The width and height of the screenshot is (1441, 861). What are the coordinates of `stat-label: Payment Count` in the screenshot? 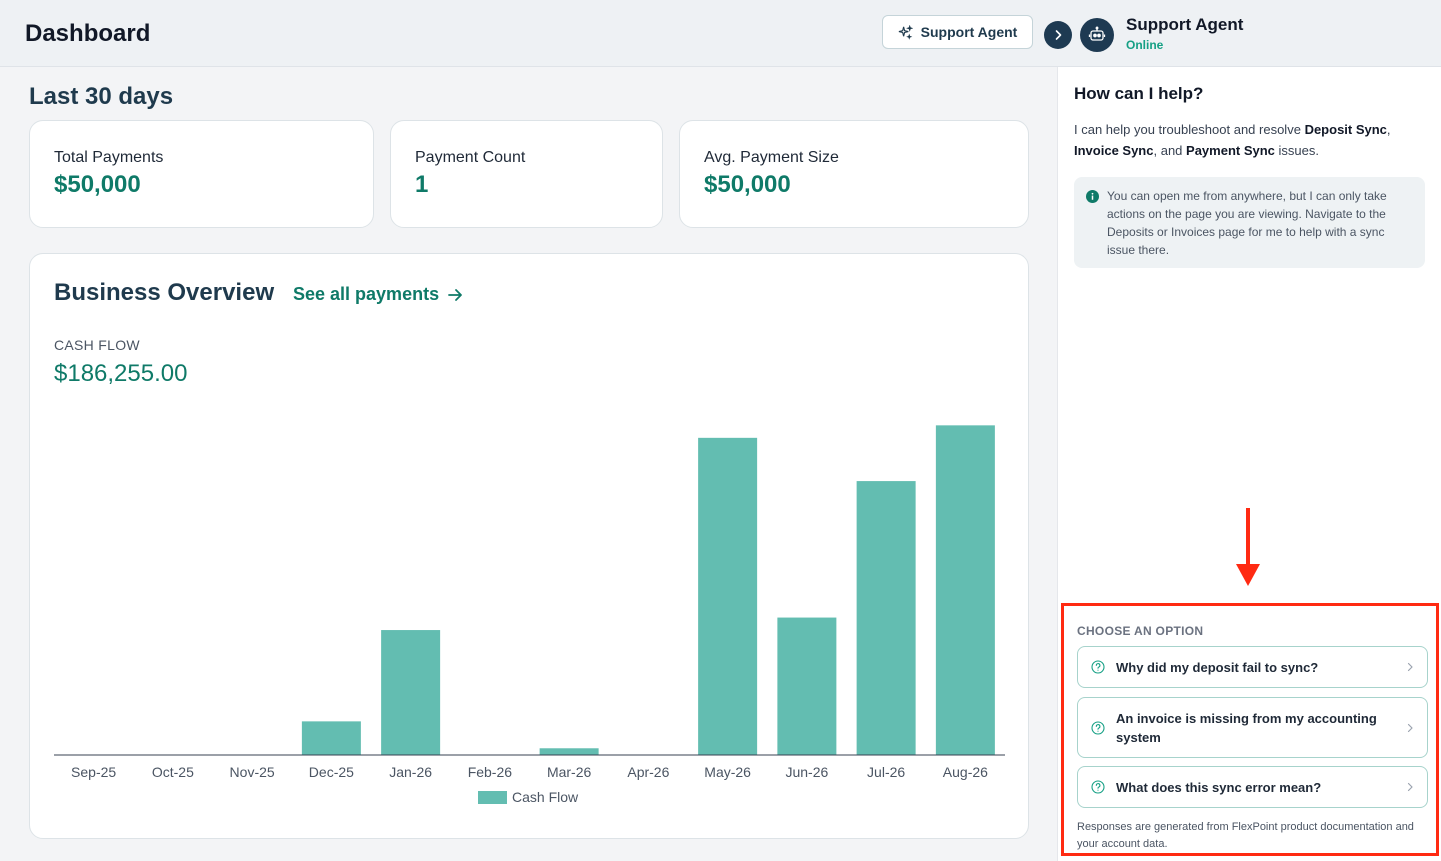 It's located at (470, 157).